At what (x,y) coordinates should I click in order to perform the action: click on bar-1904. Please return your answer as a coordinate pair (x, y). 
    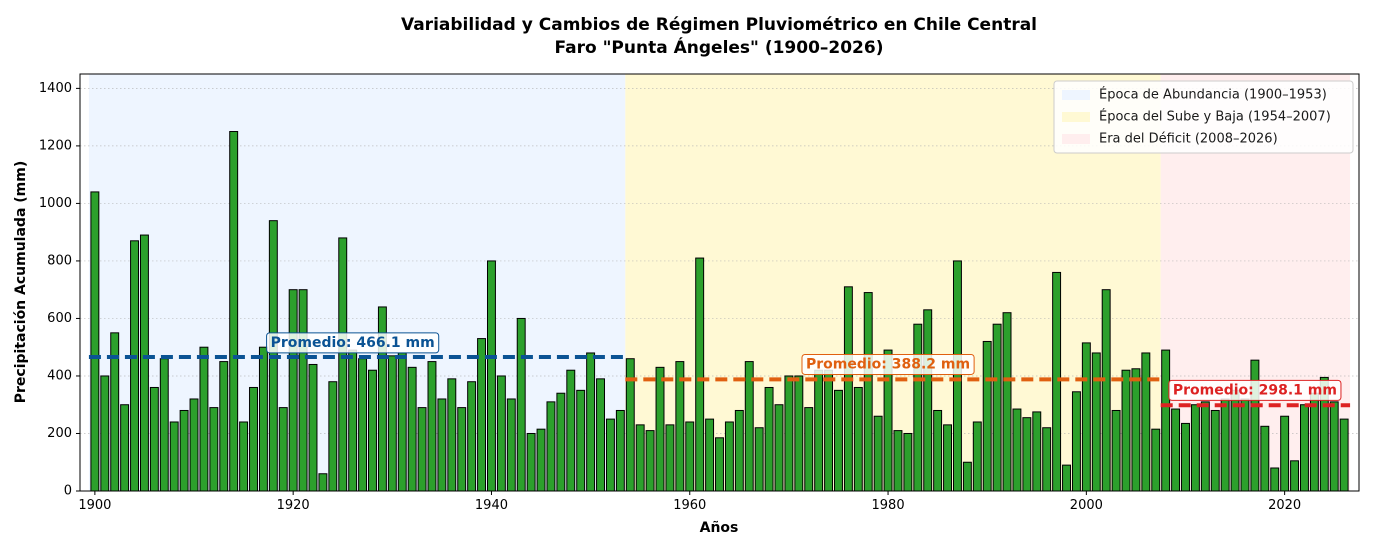
    Looking at the image, I should click on (134, 366).